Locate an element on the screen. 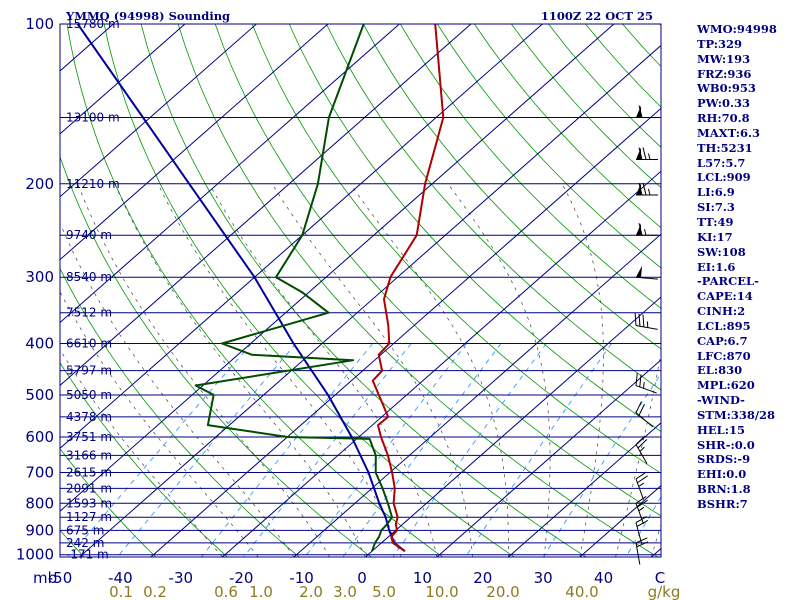  index-line: MW:193 is located at coordinates (724, 58).